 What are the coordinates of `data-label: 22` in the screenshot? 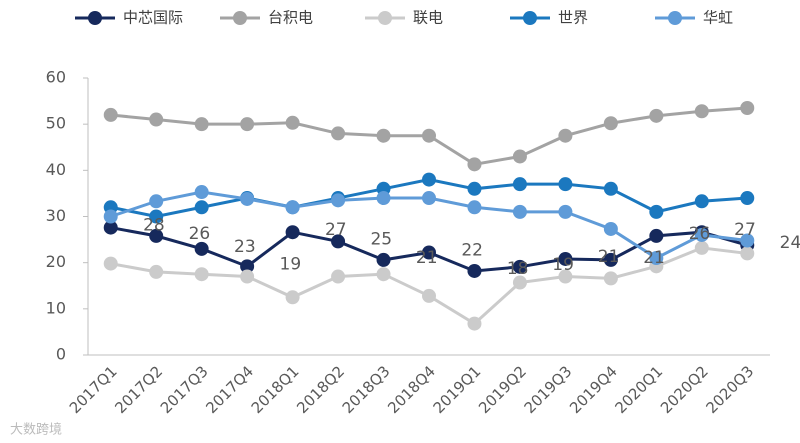 It's located at (472, 251).